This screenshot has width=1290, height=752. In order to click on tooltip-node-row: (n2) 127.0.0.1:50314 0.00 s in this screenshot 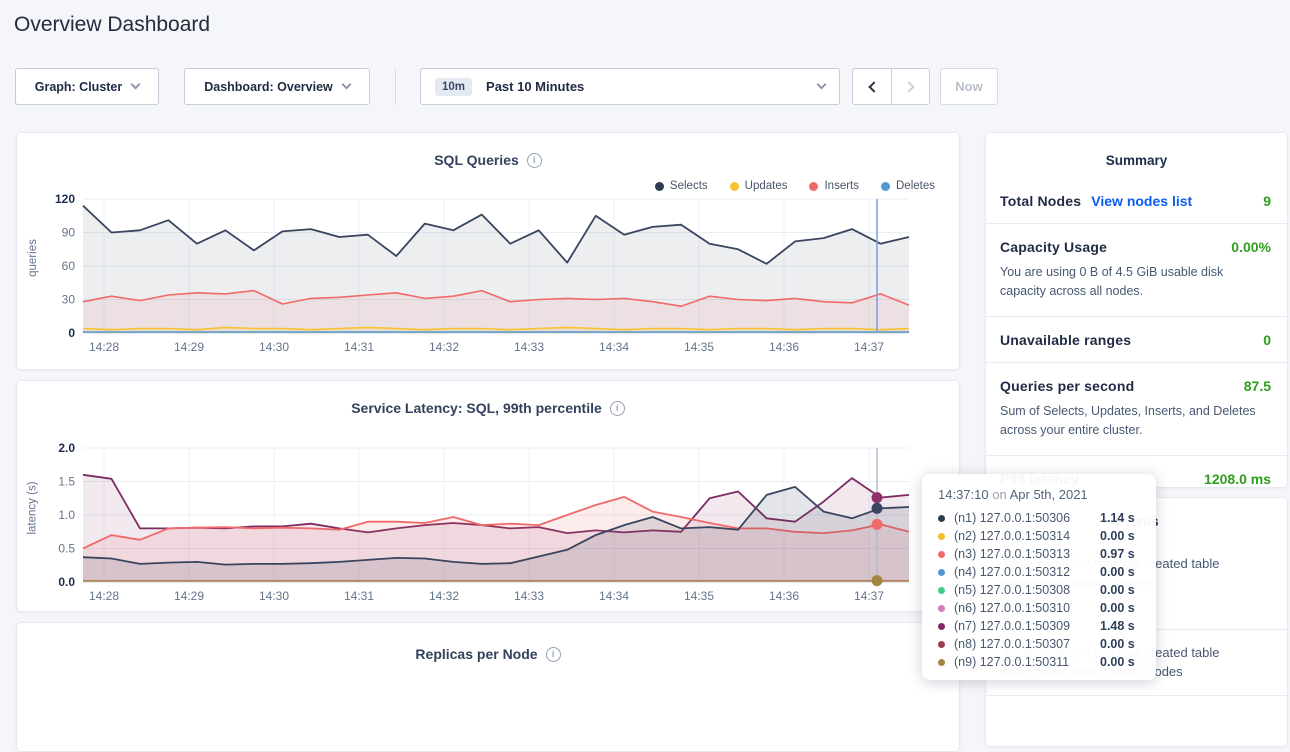, I will do `click(1039, 536)`.